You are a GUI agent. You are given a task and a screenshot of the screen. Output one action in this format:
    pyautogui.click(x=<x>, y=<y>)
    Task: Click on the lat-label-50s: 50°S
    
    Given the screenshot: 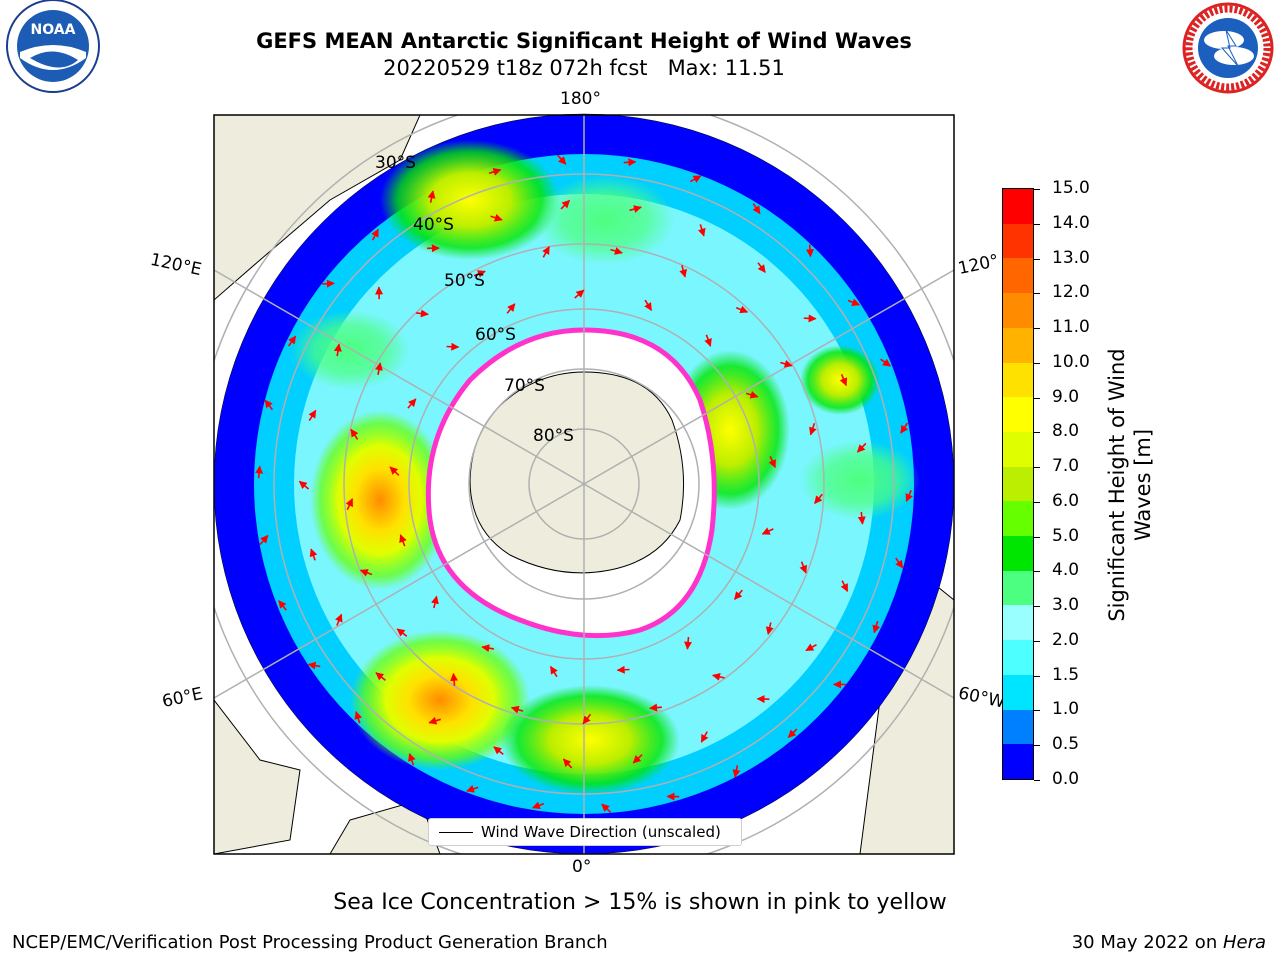 What is the action you would take?
    pyautogui.click(x=464, y=281)
    